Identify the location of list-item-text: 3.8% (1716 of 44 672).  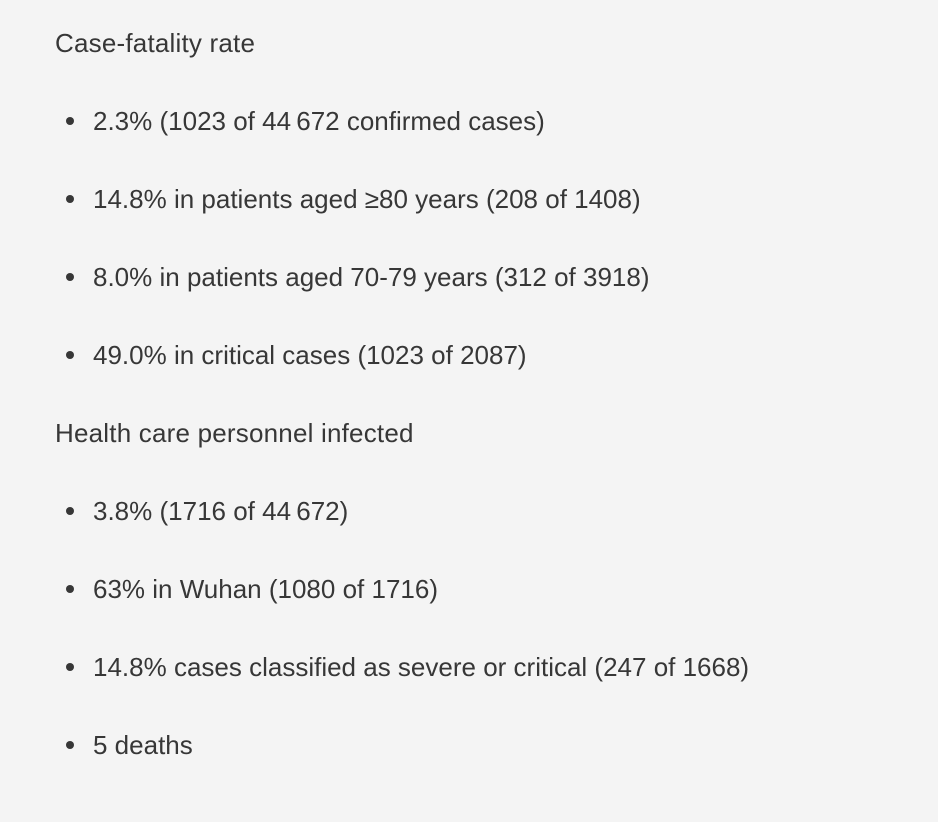
(221, 511).